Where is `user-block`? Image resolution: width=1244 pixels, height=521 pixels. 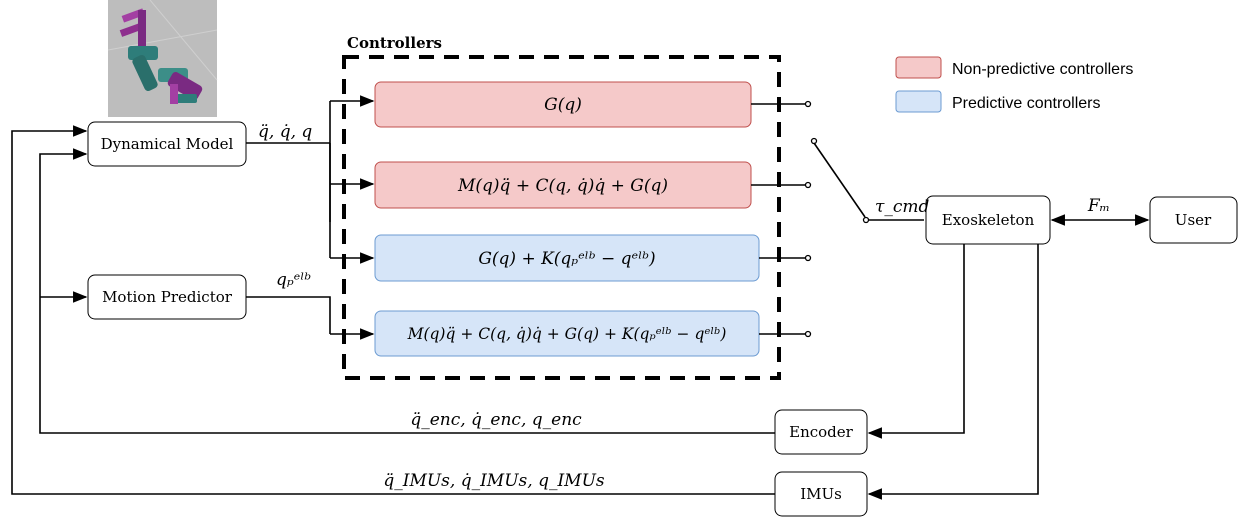
user-block is located at coordinates (1193, 220).